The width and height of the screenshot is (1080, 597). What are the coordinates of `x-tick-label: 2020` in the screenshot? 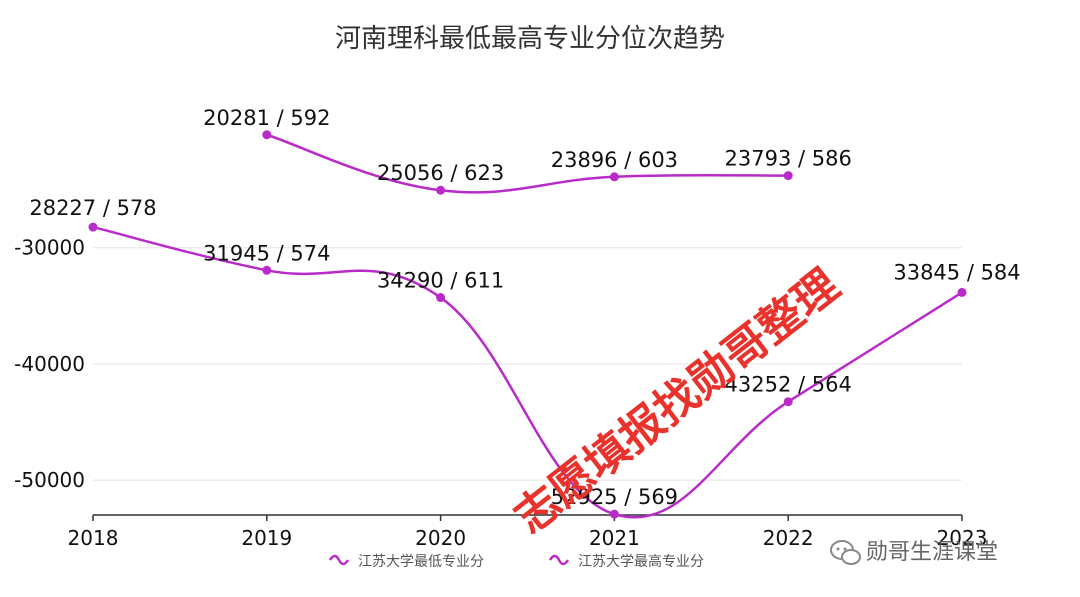 It's located at (440, 538).